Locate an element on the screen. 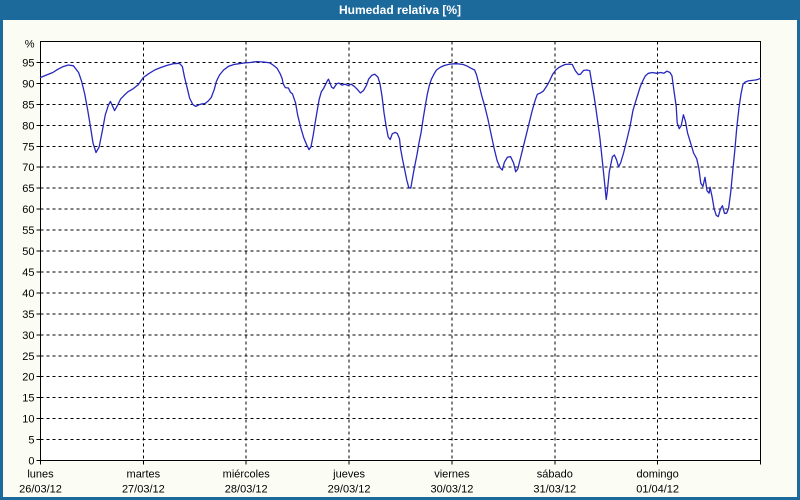  y-tick-label: 35 is located at coordinates (28, 315).